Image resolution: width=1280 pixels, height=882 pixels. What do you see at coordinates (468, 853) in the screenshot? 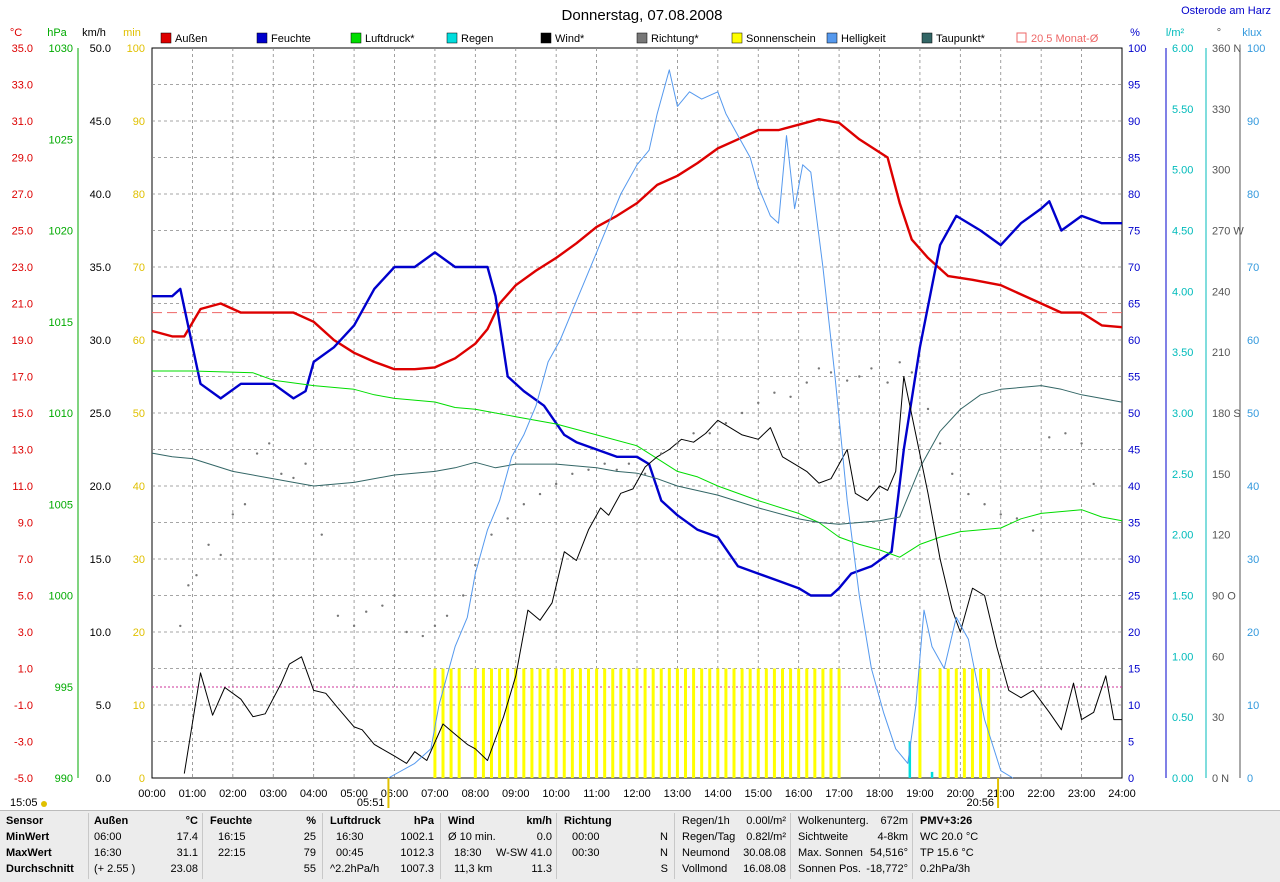
I see `stats-wind-max-time: 18:30` at bounding box center [468, 853].